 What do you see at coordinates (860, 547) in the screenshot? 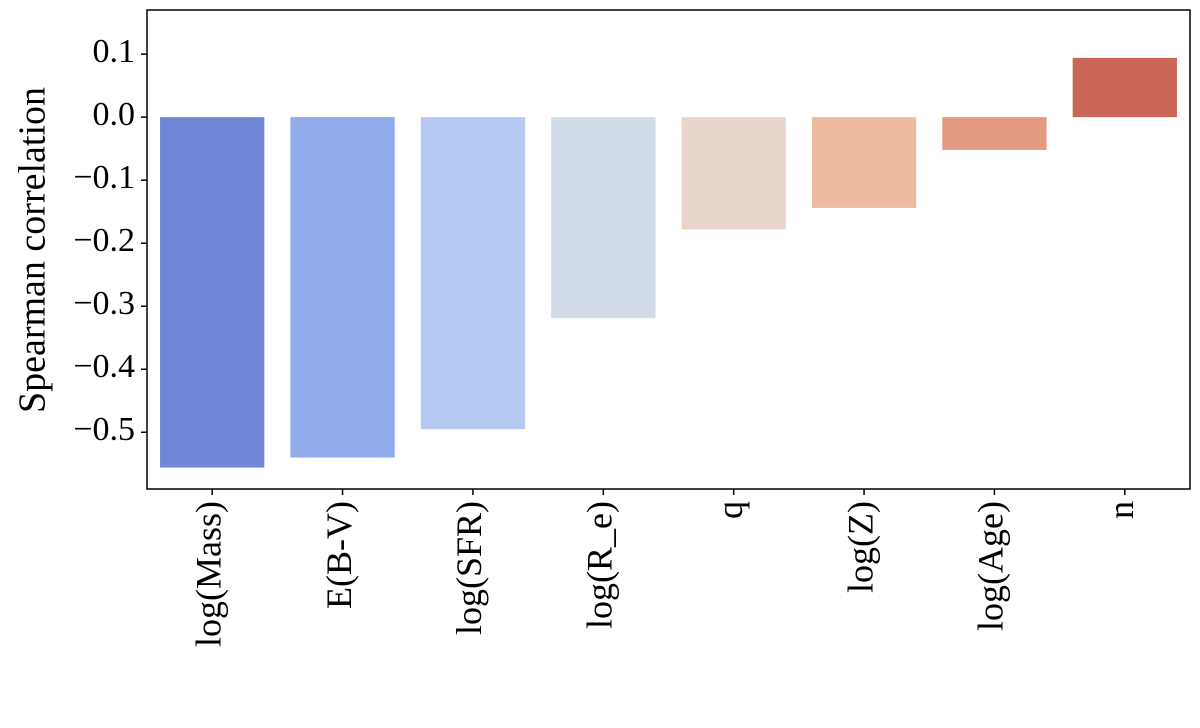
I see `x-tick-label: log(Z)` at bounding box center [860, 547].